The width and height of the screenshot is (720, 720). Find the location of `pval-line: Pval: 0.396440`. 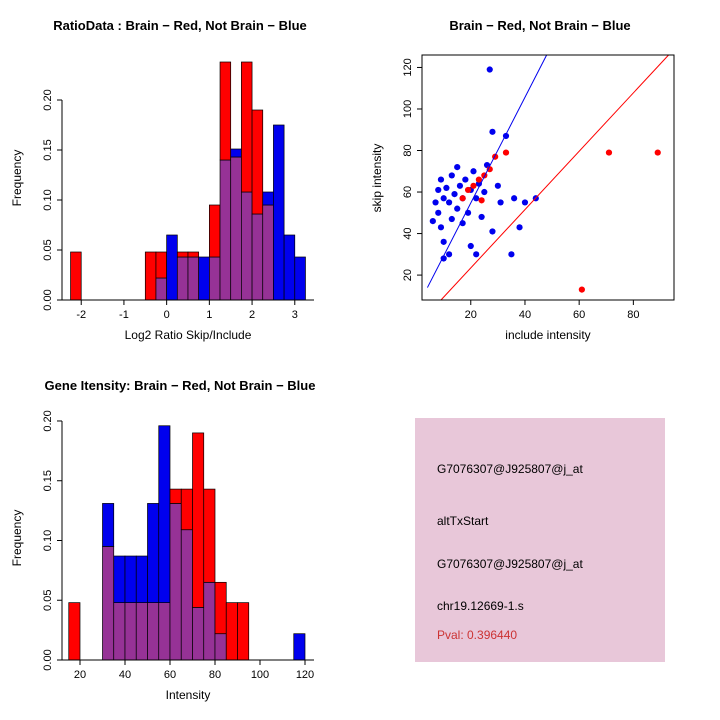

pval-line: Pval: 0.396440 is located at coordinates (477, 635).